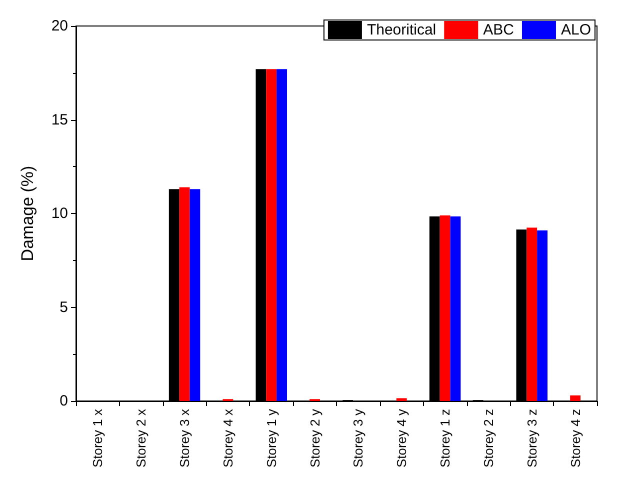  Describe the element at coordinates (401, 30) in the screenshot. I see `legend-label: Theoritical` at that location.